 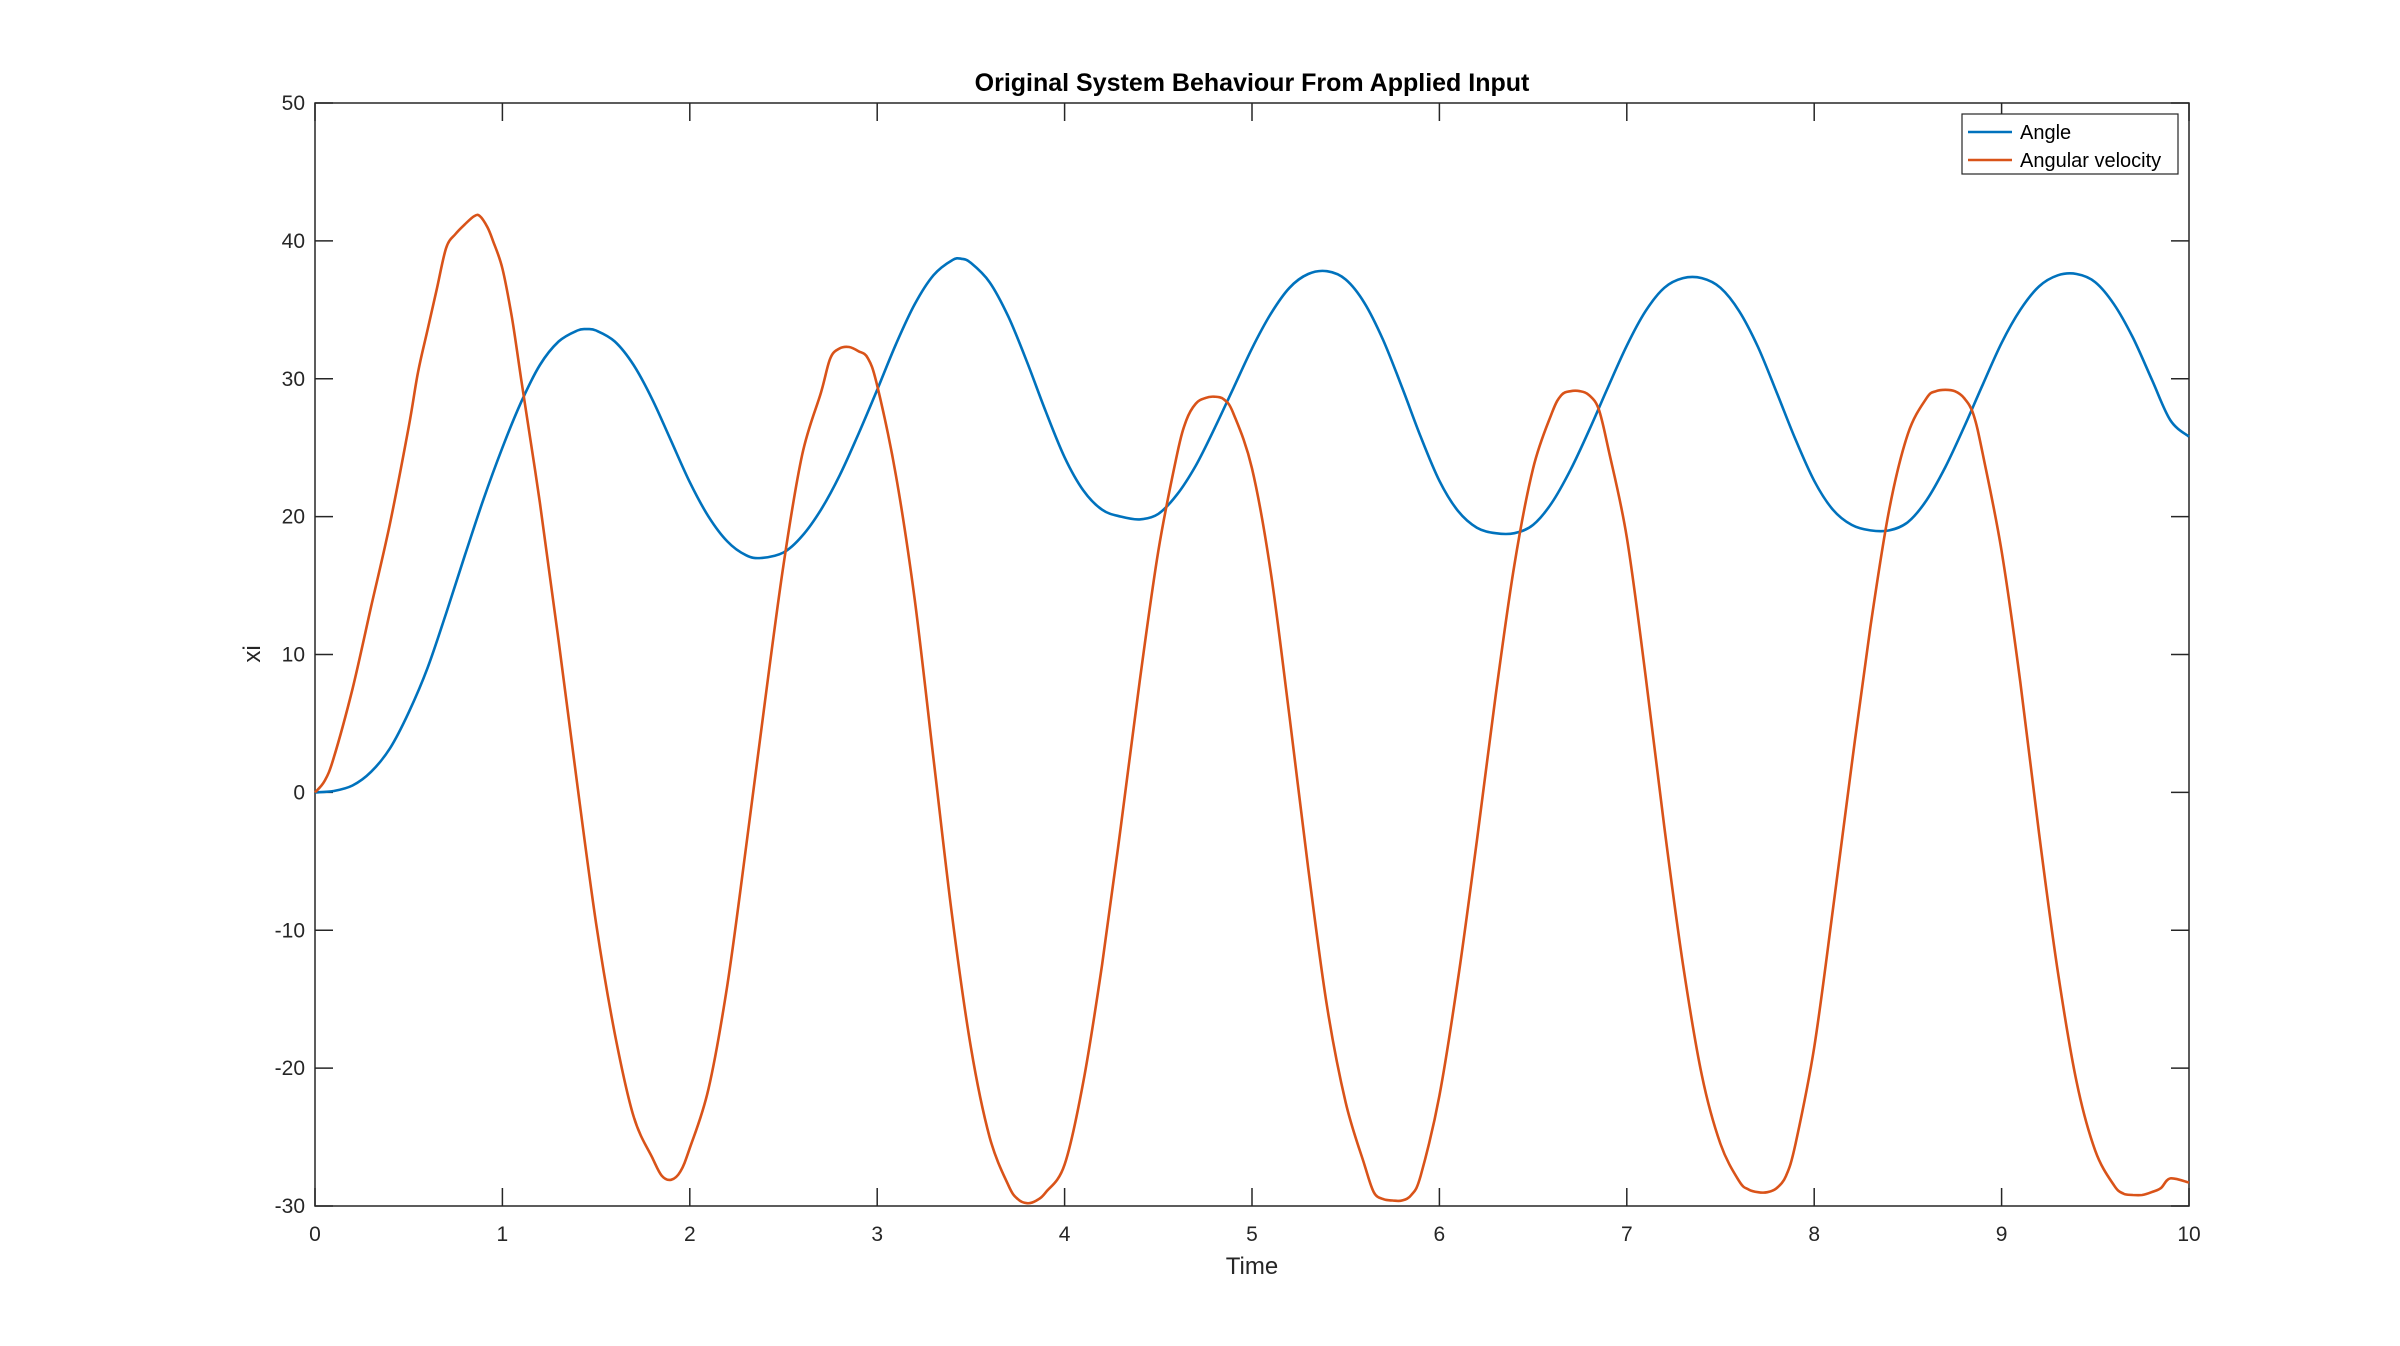 What do you see at coordinates (252, 653) in the screenshot?
I see `y-axis-label: xi` at bounding box center [252, 653].